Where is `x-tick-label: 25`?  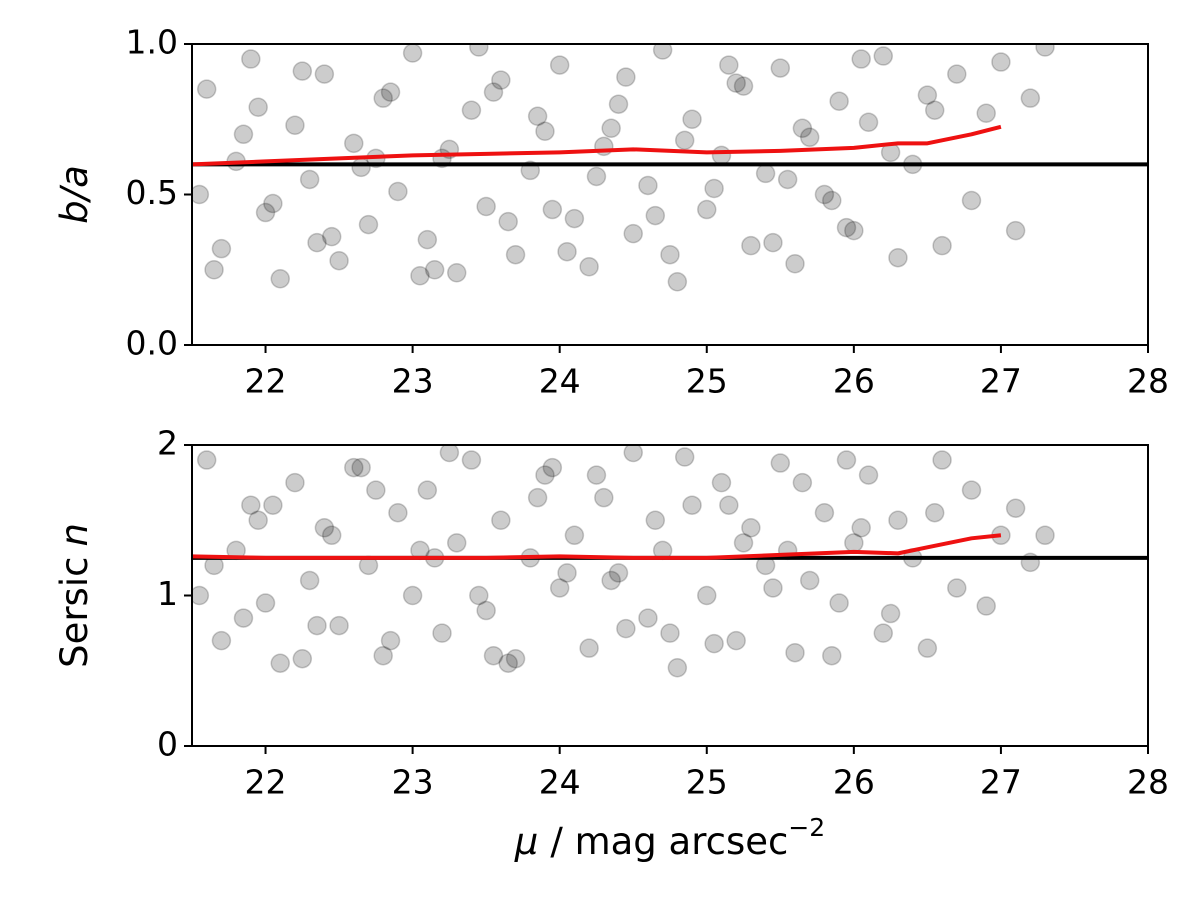 x-tick-label: 25 is located at coordinates (707, 782).